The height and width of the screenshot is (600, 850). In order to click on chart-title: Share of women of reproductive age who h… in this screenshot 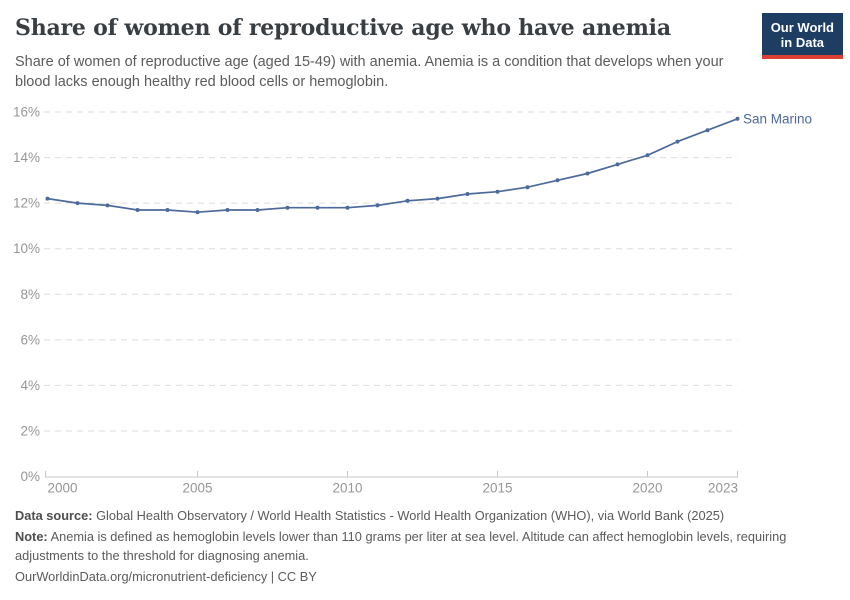, I will do `click(343, 28)`.